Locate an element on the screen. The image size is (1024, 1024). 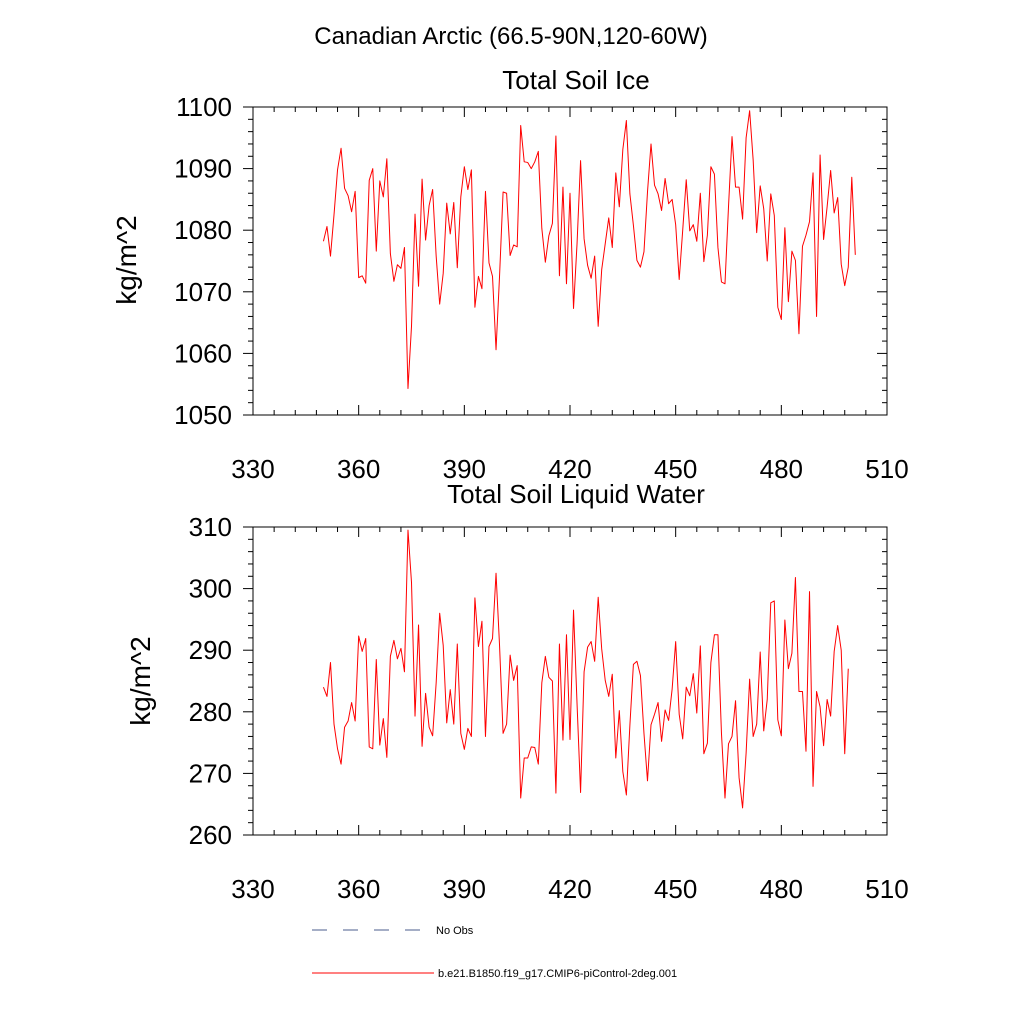
y-tick-label: 1070 is located at coordinates (203, 292).